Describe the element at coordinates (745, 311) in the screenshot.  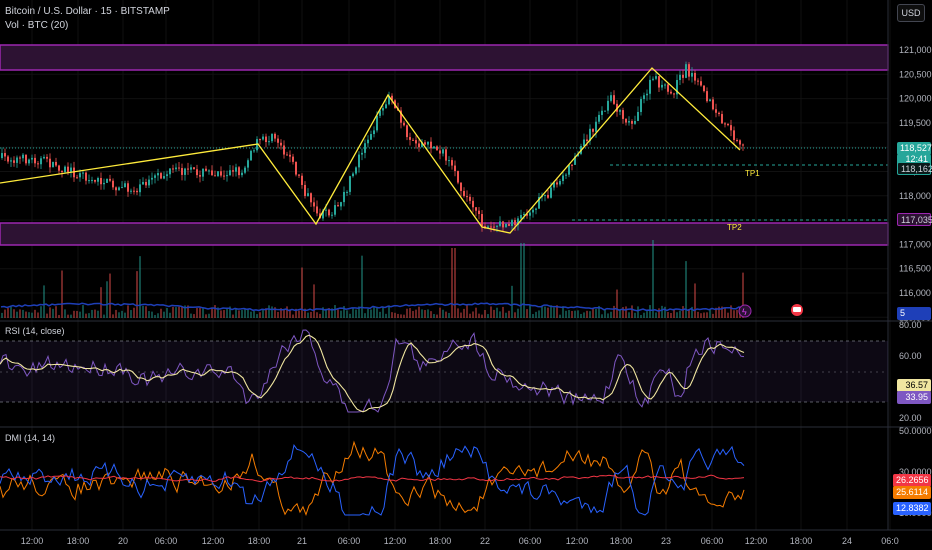
I see `lightning-icon: ϟ` at that location.